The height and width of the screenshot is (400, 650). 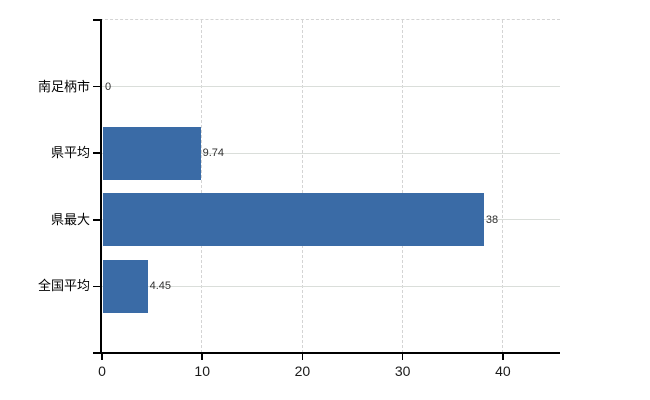 What do you see at coordinates (63, 86) in the screenshot?
I see `category-label: 南足柄市` at bounding box center [63, 86].